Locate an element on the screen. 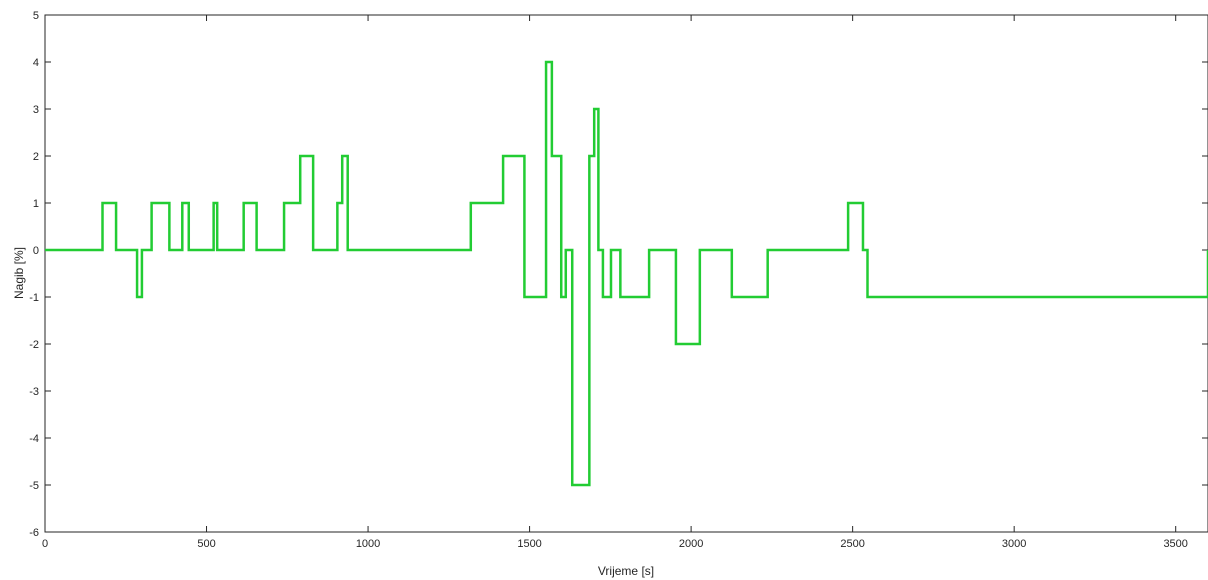  y-tick-label: 2 is located at coordinates (36, 157).